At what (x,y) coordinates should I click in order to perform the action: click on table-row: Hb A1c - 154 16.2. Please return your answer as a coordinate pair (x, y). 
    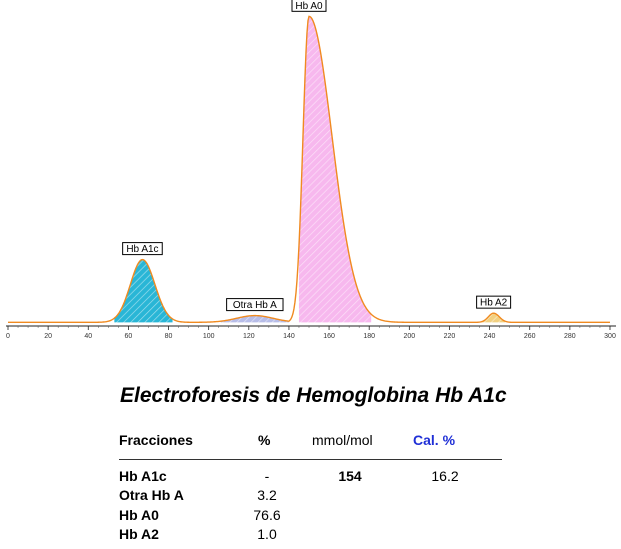
    Looking at the image, I should click on (310, 477).